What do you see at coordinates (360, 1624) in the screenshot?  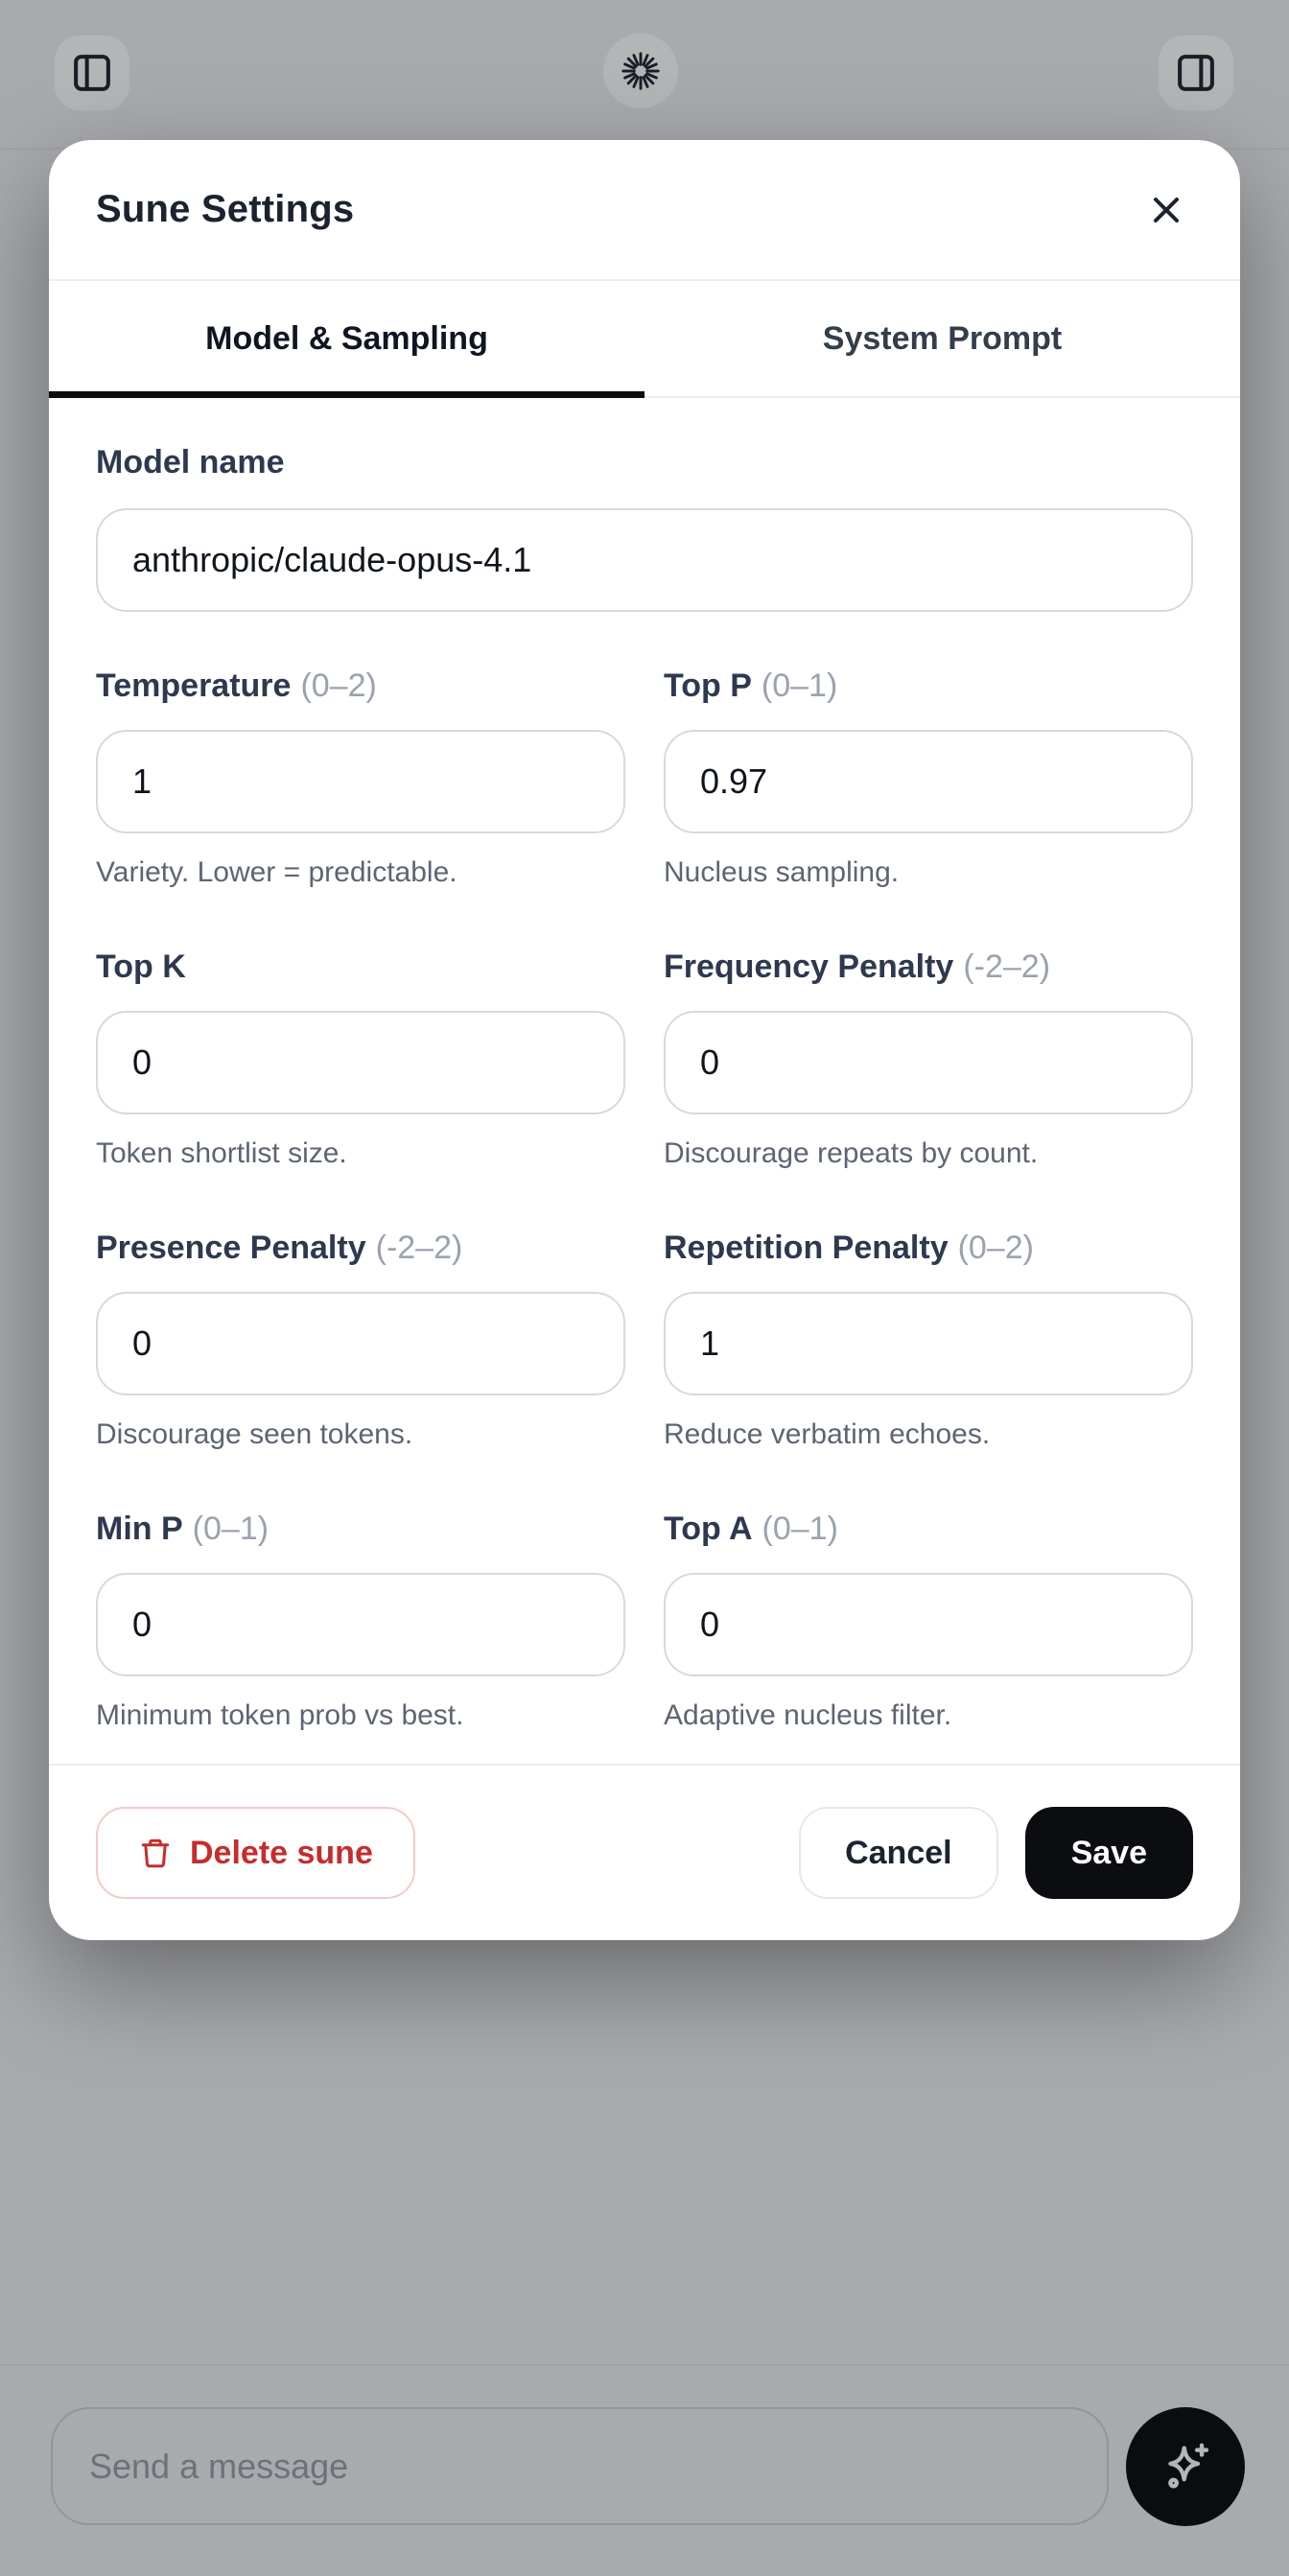 I see `min-p-input` at bounding box center [360, 1624].